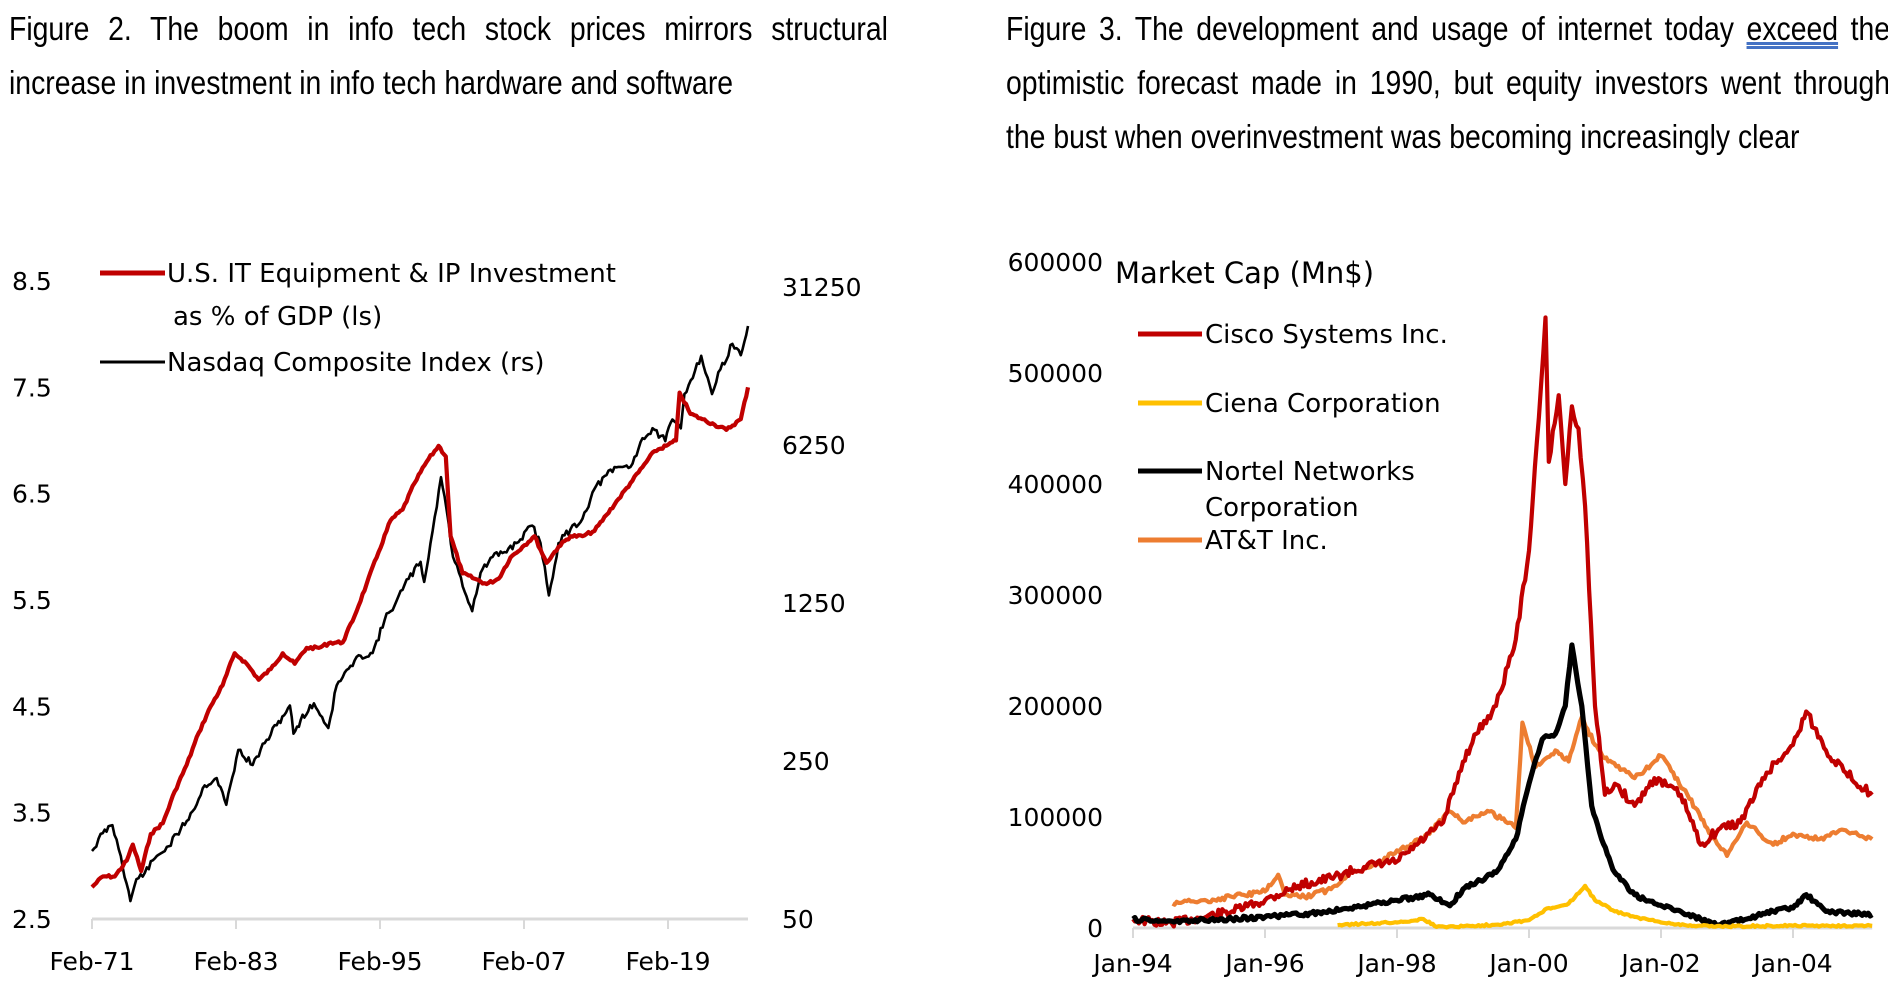 The width and height of the screenshot is (1888, 996). Describe the element at coordinates (1055, 262) in the screenshot. I see `y-tick-label: 600000` at that location.